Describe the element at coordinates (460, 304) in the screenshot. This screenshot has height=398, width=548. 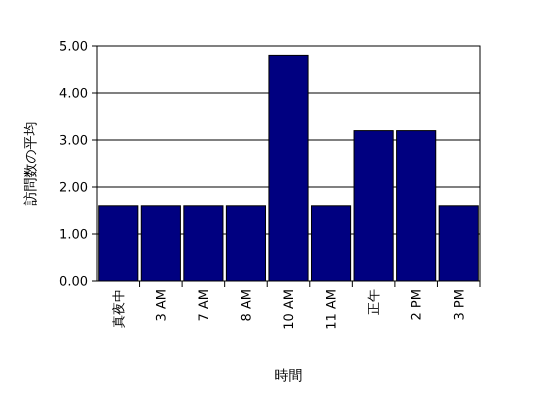
I see `x-tick-label: 3 PM` at that location.